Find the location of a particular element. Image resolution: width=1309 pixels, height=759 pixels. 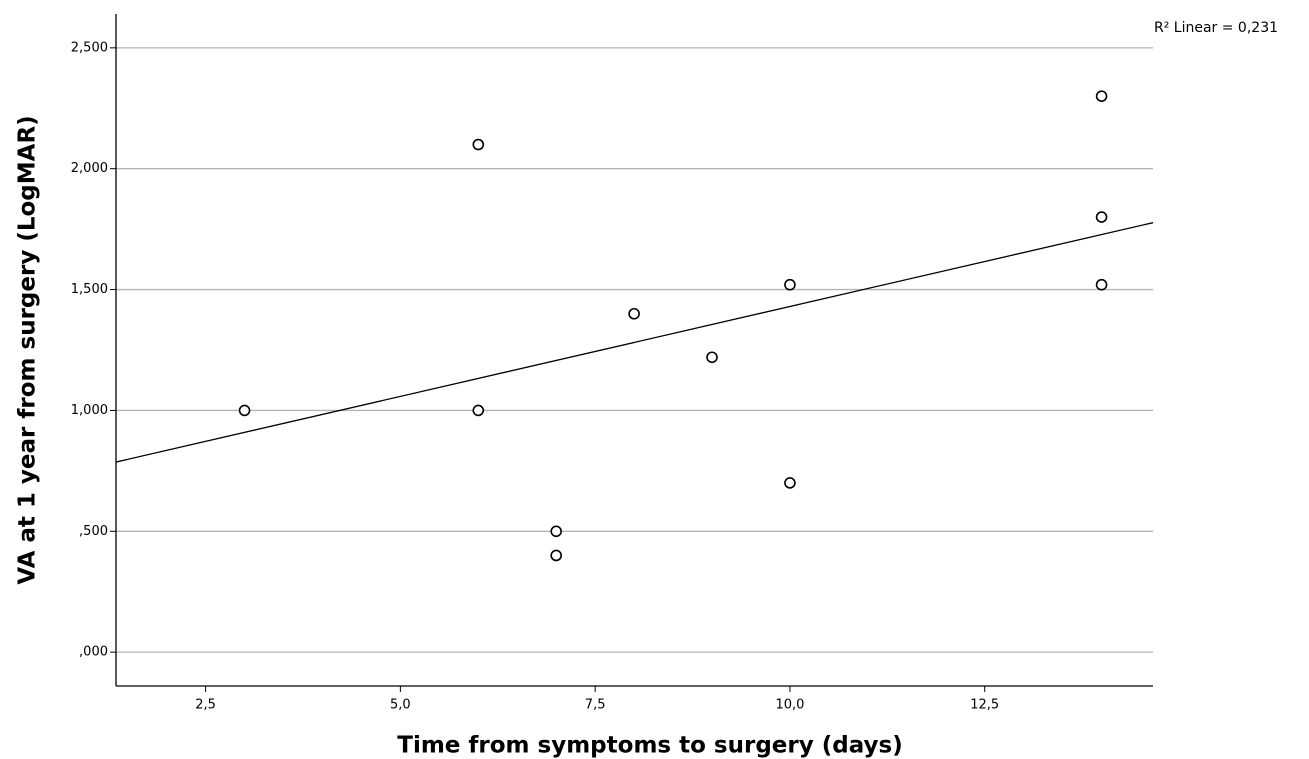

y-tick-label: 1,500 is located at coordinates (89, 289).